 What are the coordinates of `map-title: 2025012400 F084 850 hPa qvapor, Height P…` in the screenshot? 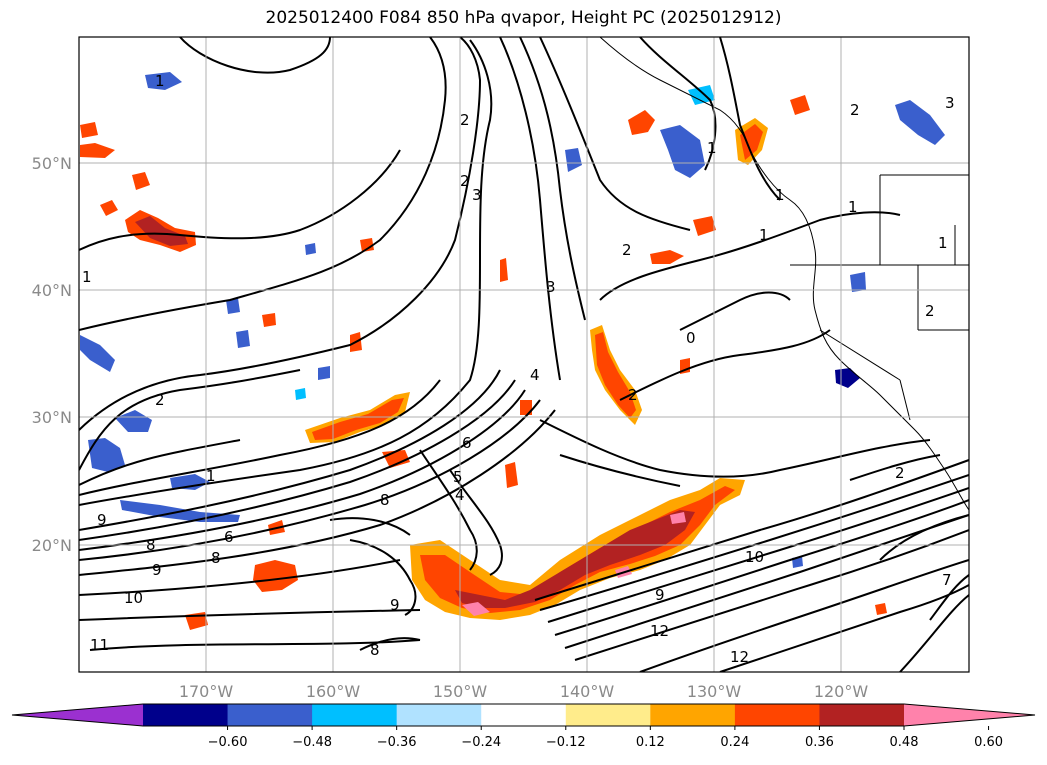 It's located at (523, 18).